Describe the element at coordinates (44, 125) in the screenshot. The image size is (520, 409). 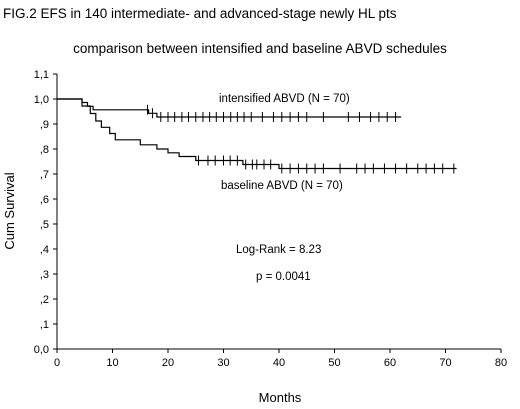
I see `y-tick-label: ,9` at that location.